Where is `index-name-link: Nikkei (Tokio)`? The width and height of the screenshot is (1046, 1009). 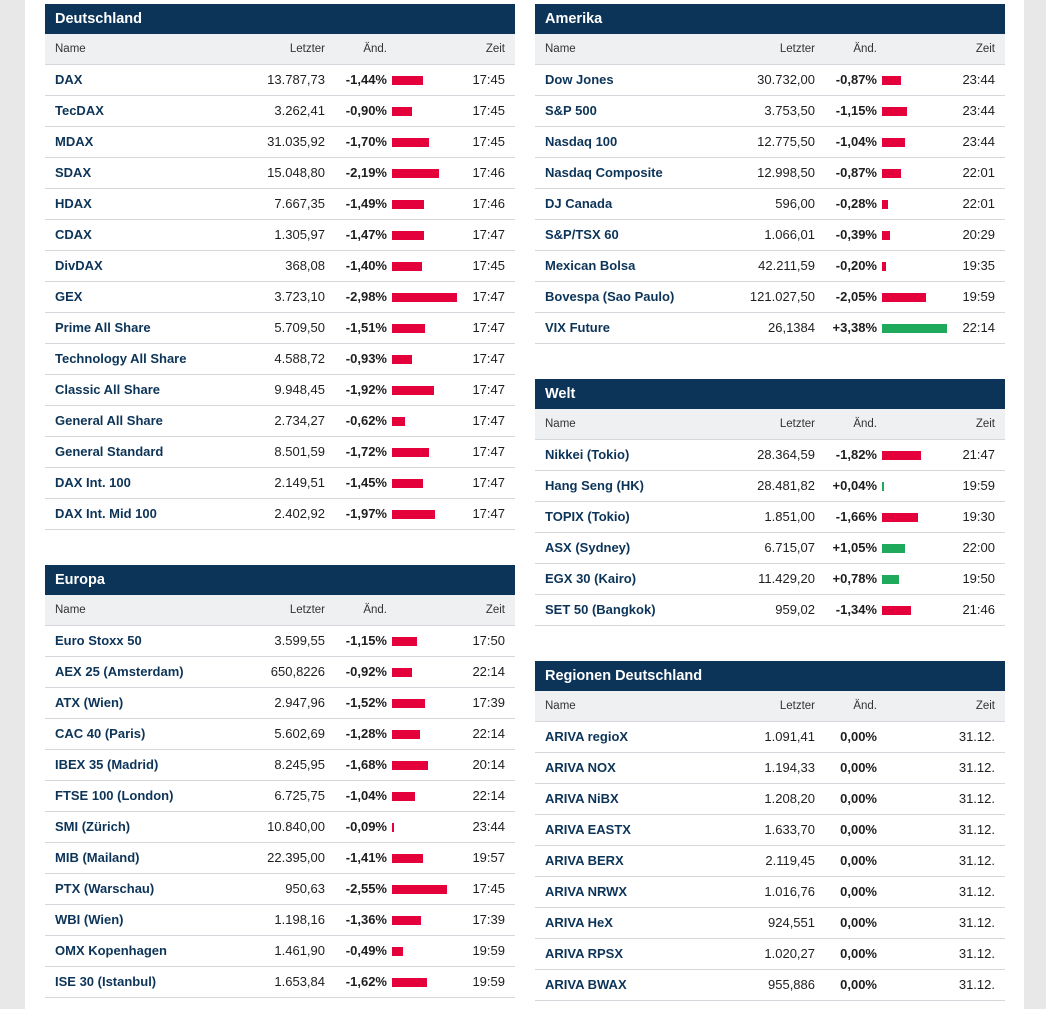 index-name-link: Nikkei (Tokio) is located at coordinates (587, 454).